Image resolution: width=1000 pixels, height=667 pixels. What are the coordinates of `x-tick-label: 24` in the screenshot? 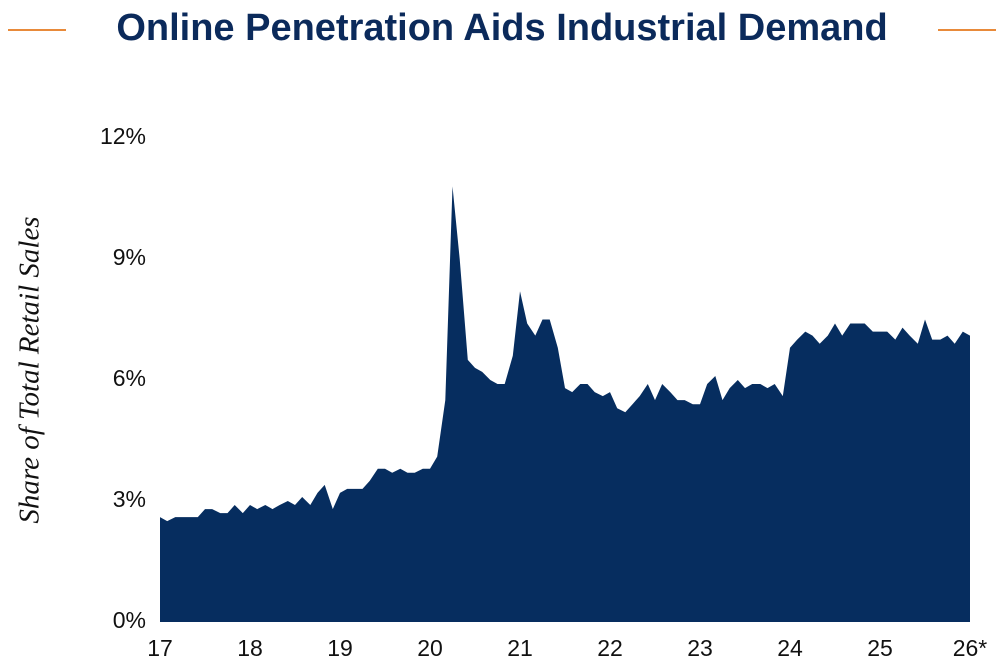 It's located at (790, 648).